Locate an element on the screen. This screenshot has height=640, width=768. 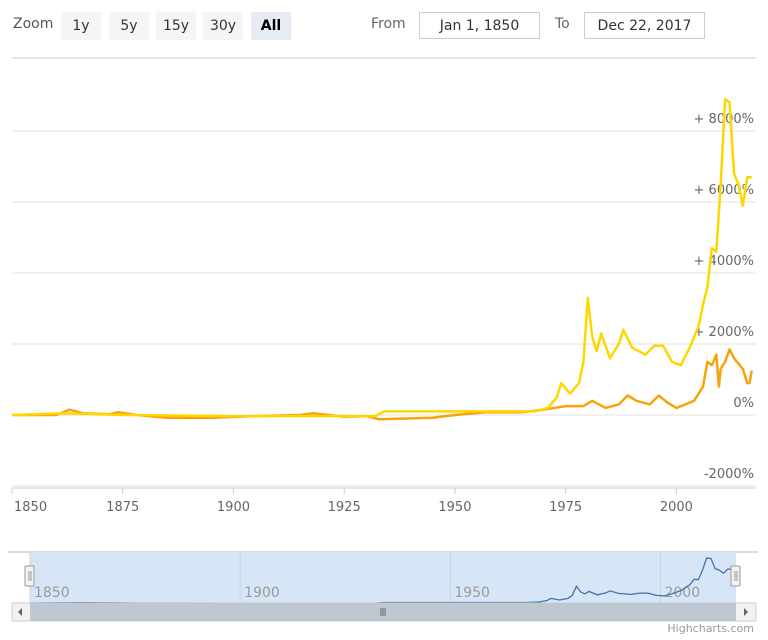
navigator-tick-label: 2000 is located at coordinates (682, 593).